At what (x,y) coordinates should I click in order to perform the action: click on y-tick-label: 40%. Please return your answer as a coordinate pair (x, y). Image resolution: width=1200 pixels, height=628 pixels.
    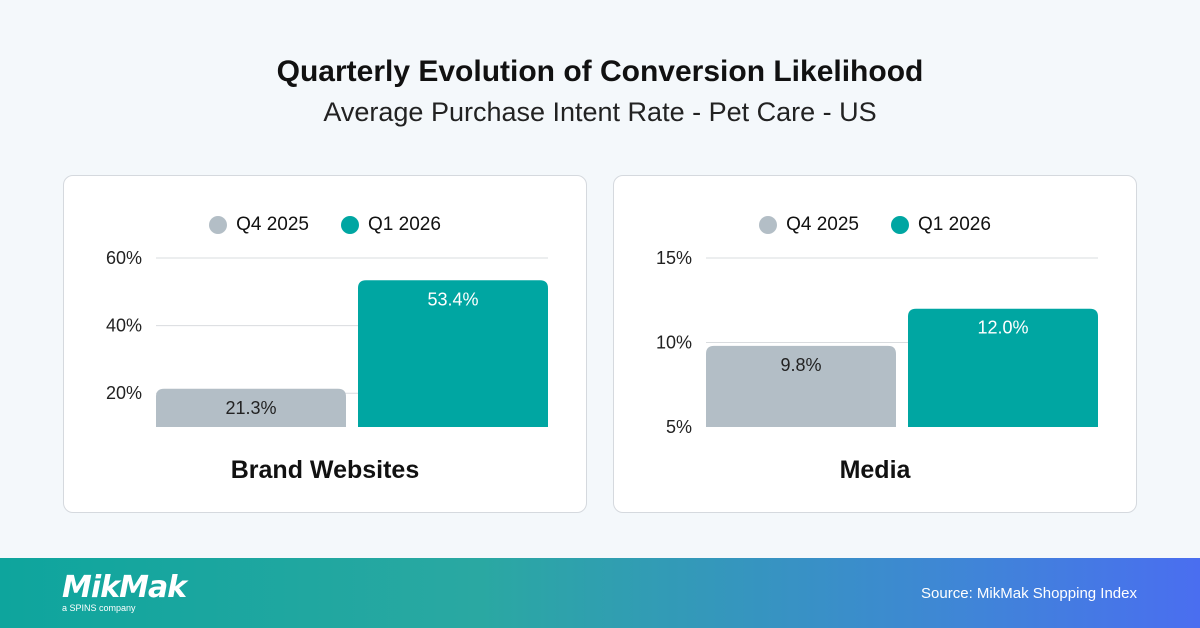
    Looking at the image, I should click on (124, 326).